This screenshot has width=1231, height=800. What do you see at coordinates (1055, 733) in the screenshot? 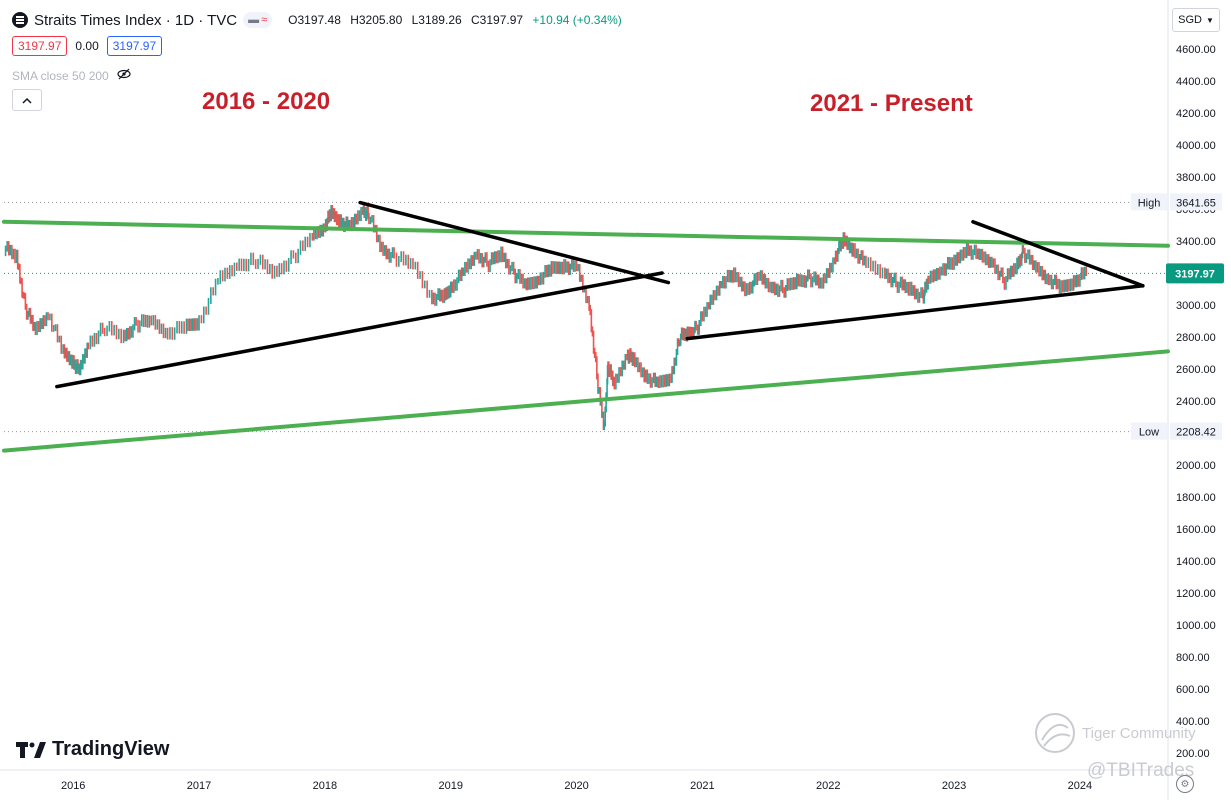
I see `tiger-logo-icon` at bounding box center [1055, 733].